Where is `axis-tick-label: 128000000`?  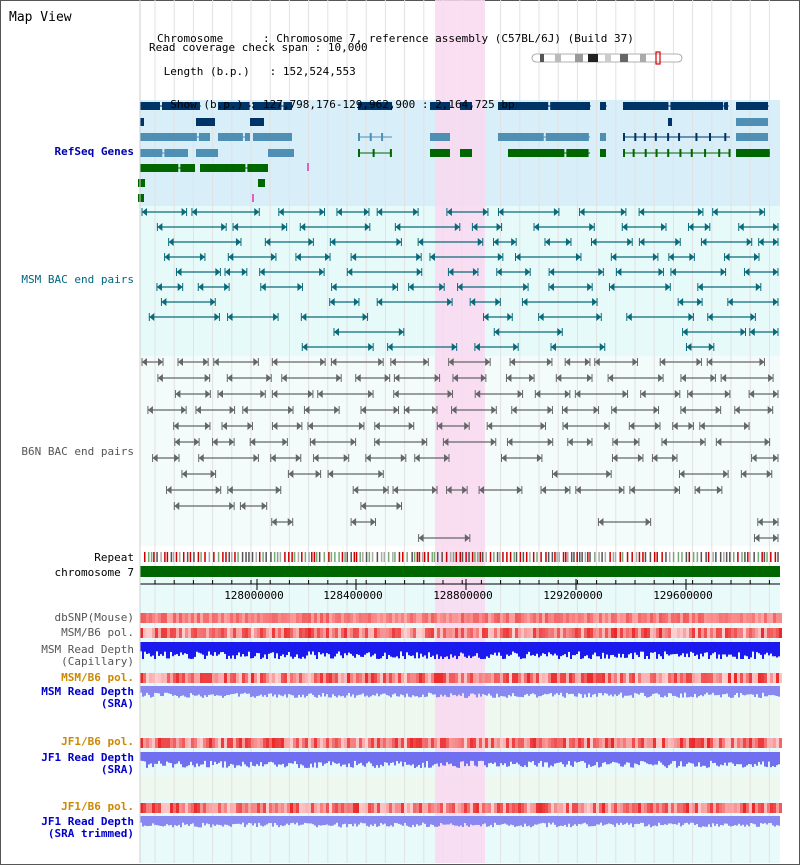 axis-tick-label: 128000000 is located at coordinates (254, 595).